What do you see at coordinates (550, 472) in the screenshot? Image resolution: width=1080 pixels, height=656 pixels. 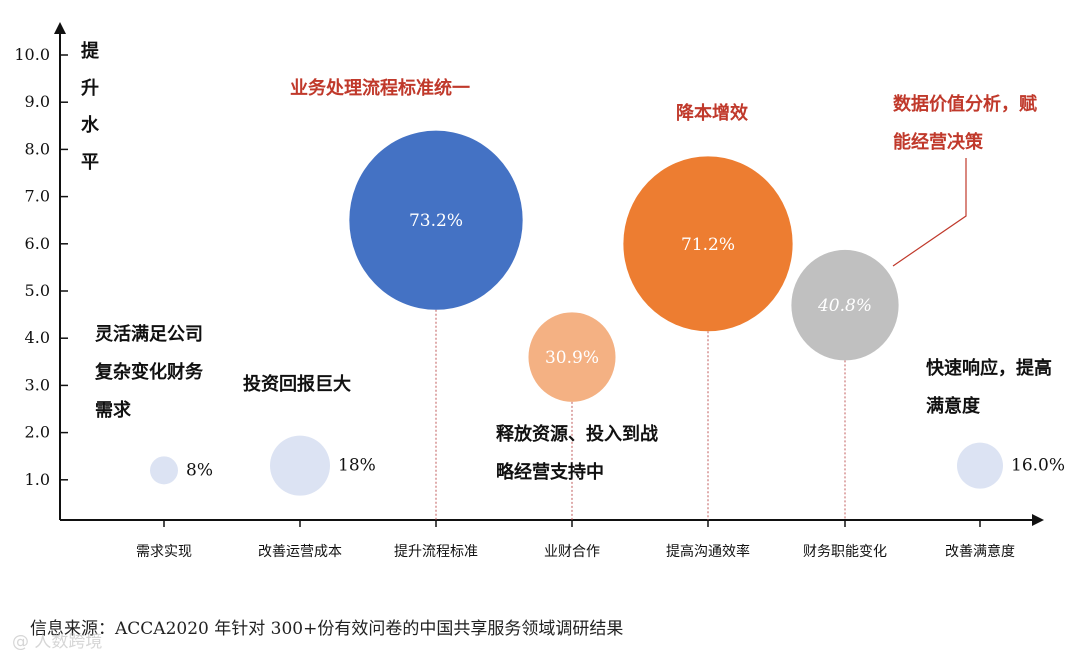 I see `annotation-text: 略经营支持中` at bounding box center [550, 472].